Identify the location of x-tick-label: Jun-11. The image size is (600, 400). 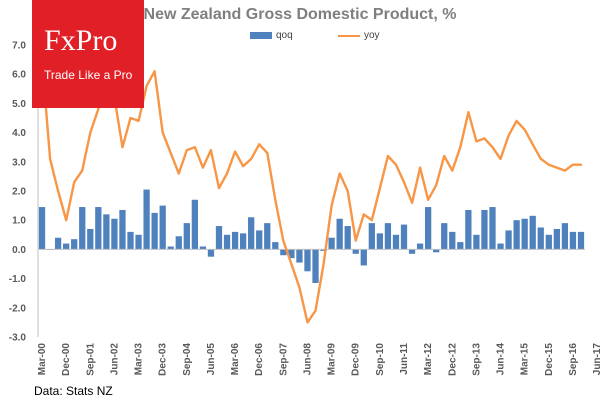
(404, 359).